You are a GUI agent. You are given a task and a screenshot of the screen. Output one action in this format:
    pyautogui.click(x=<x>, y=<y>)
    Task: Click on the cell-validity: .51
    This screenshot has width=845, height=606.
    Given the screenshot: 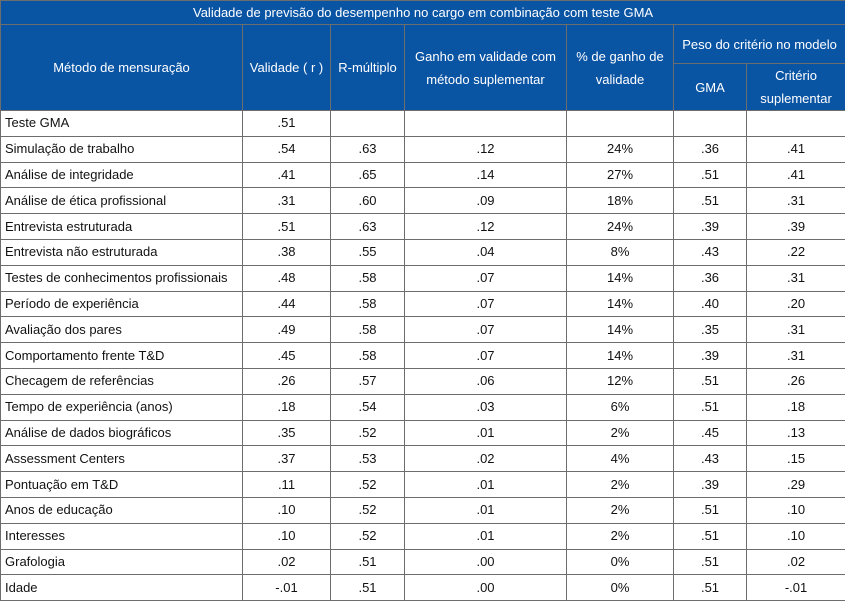 What is the action you would take?
    pyautogui.click(x=286, y=123)
    